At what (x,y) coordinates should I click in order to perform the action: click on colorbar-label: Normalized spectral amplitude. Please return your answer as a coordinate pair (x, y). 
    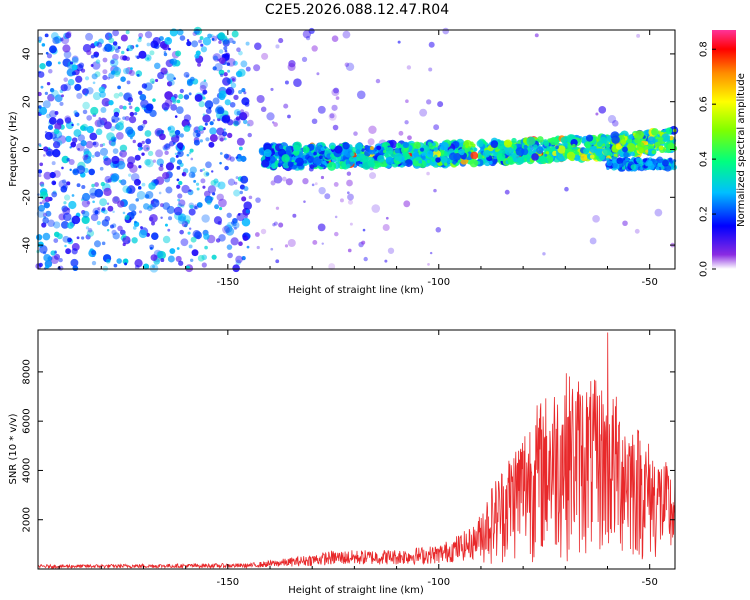
    Looking at the image, I should click on (741, 150).